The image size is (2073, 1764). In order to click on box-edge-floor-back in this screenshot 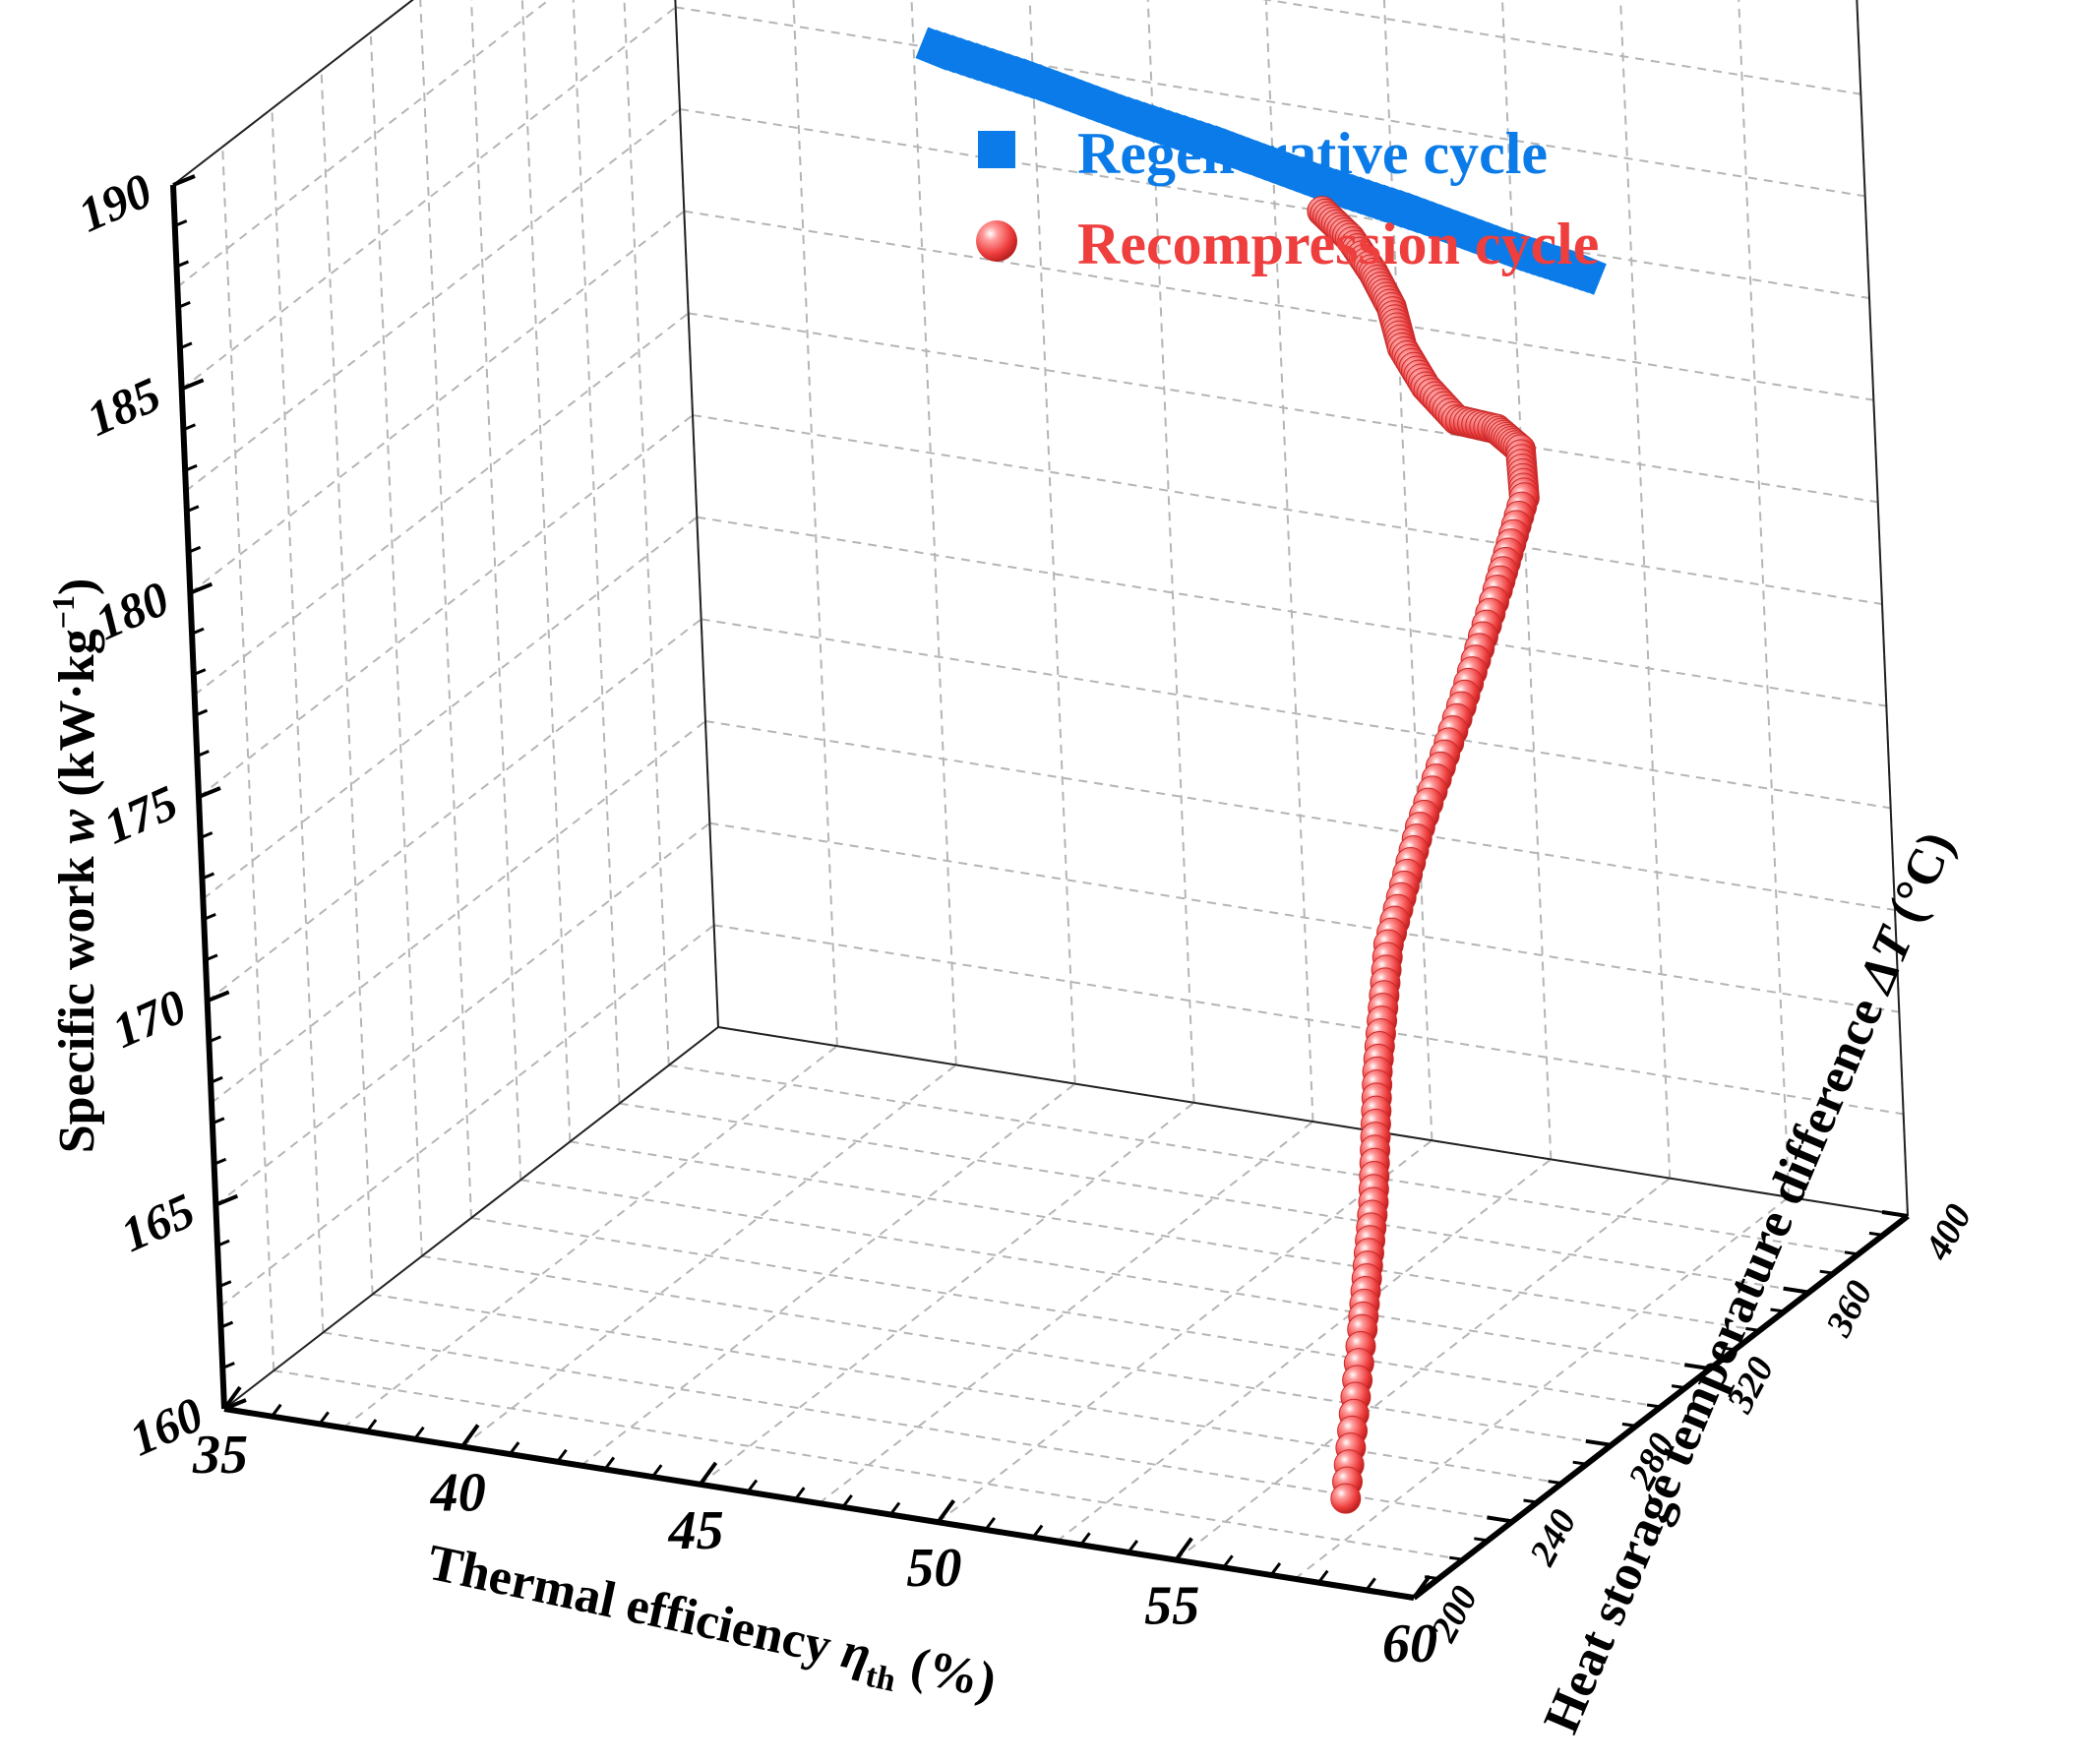, I will do `click(1313, 1121)`.